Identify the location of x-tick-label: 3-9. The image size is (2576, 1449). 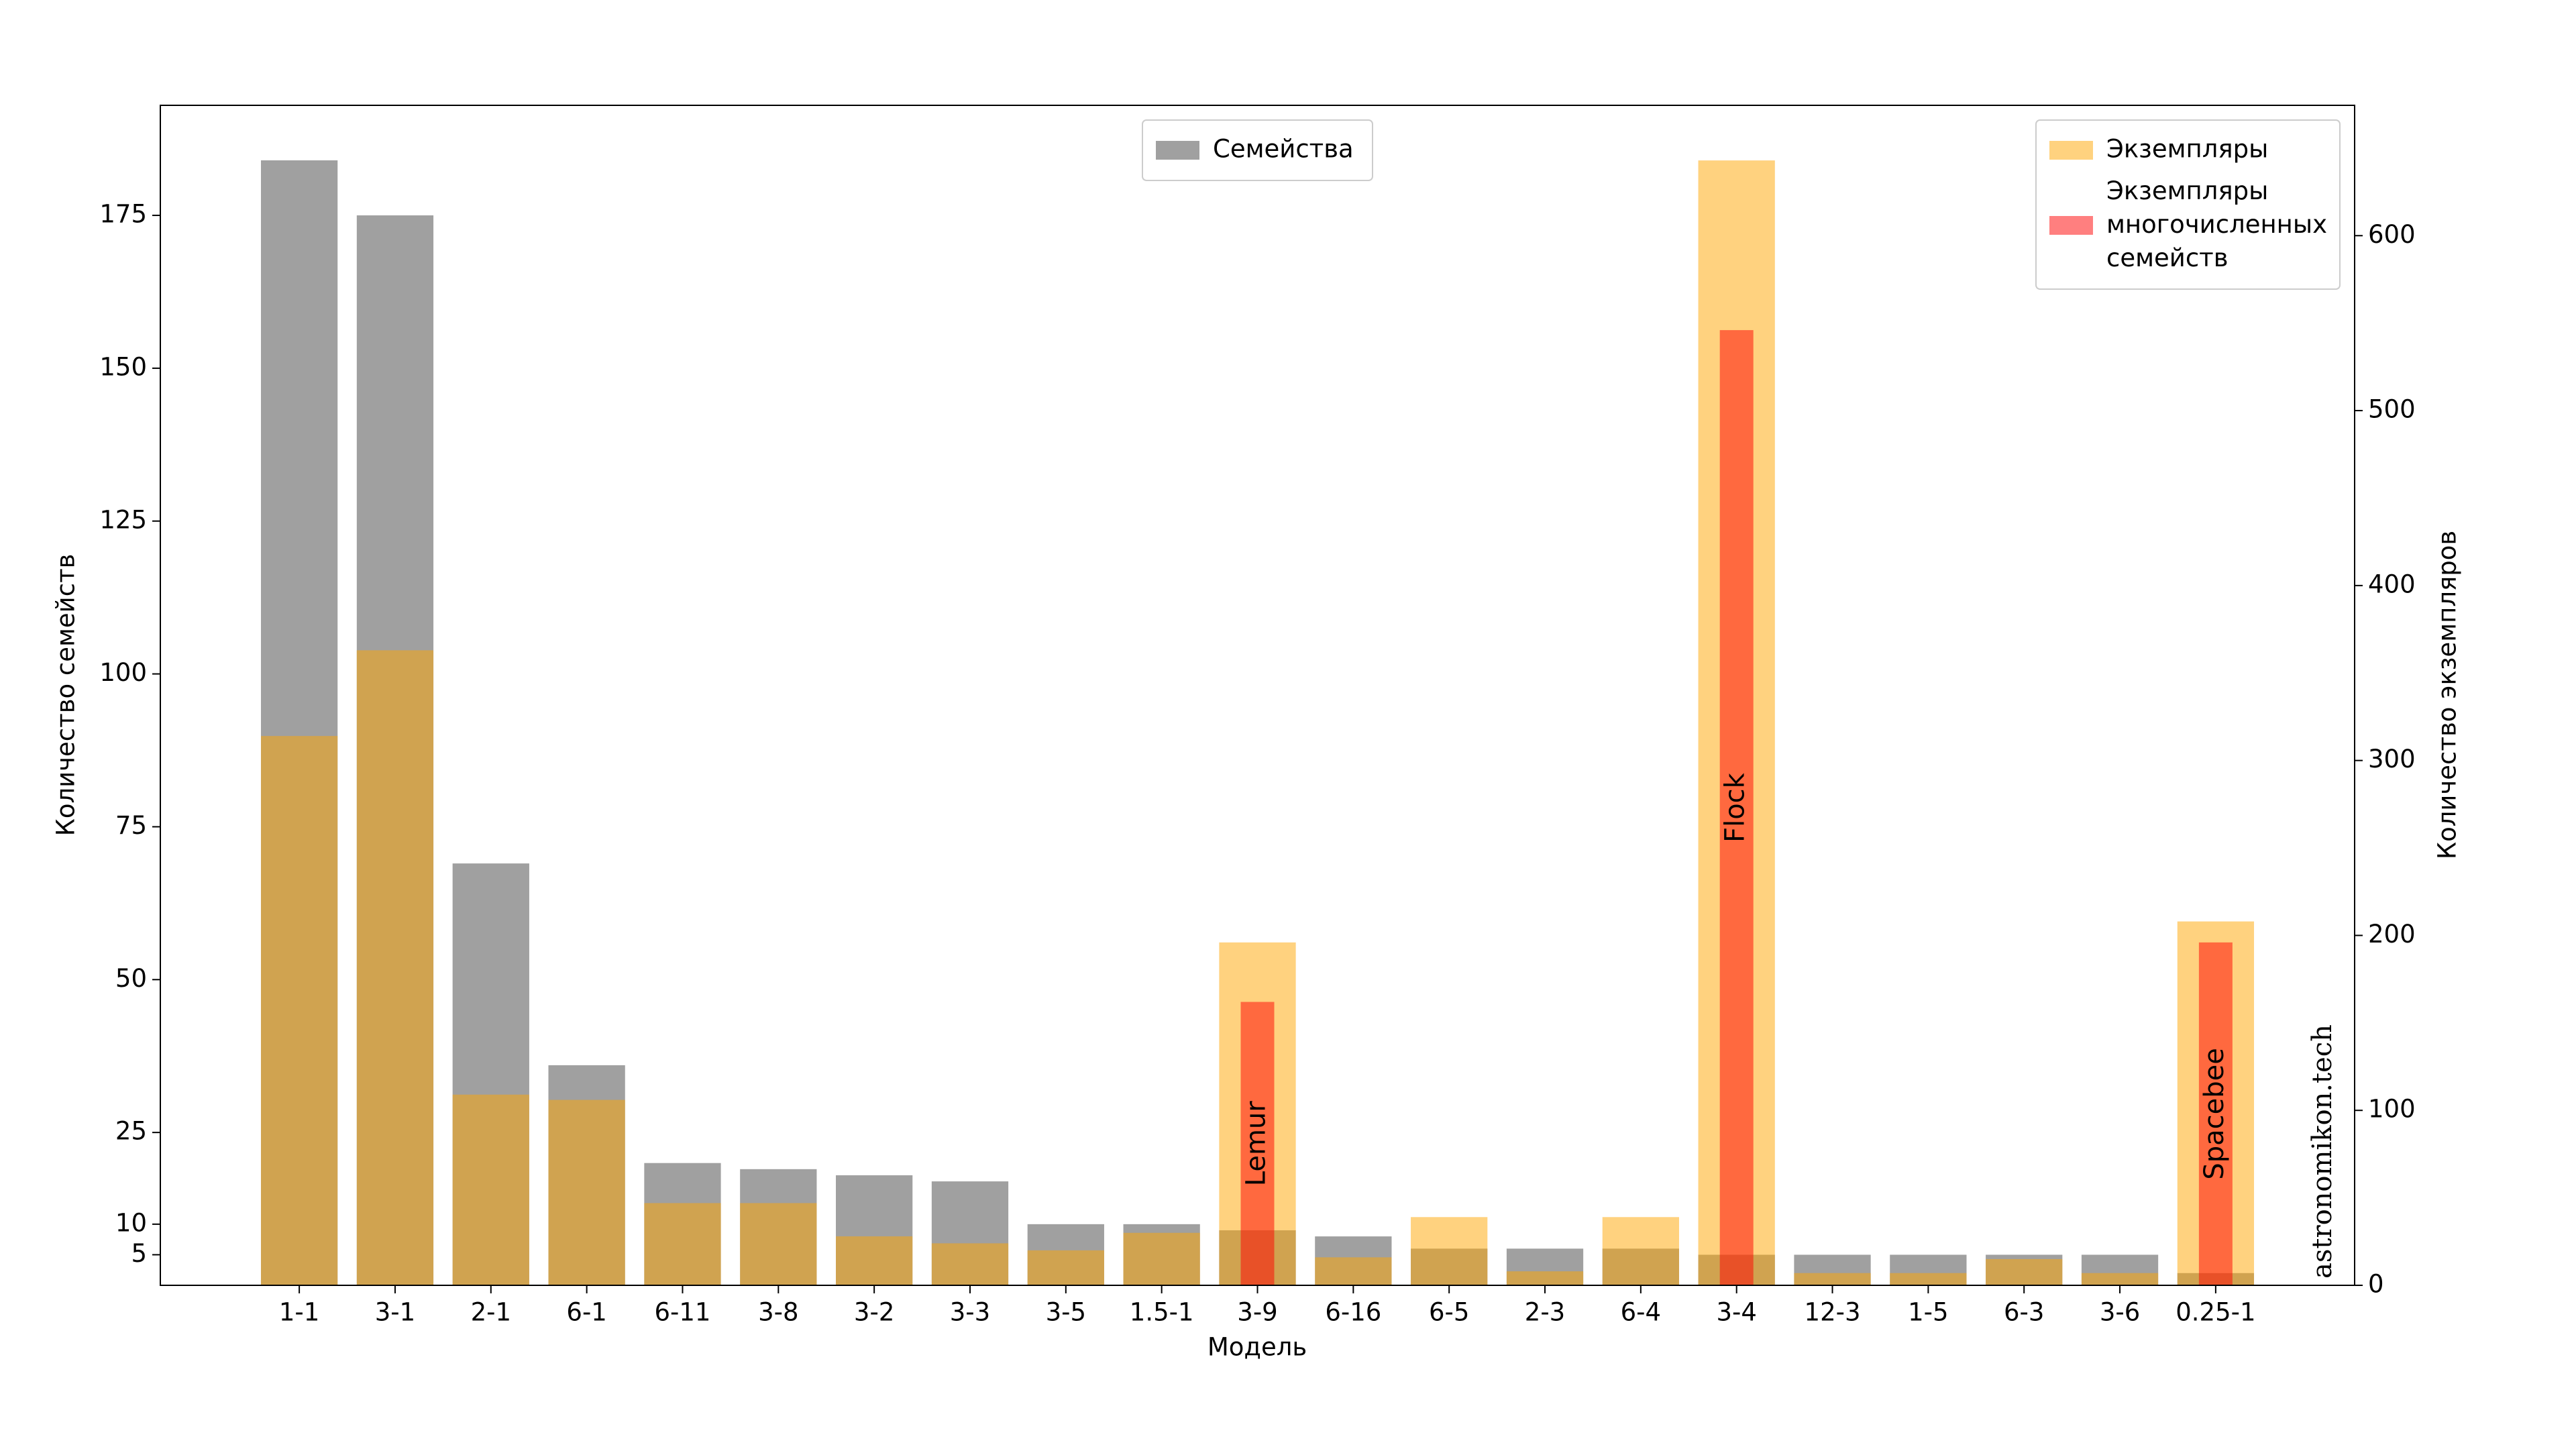
(1257, 1312).